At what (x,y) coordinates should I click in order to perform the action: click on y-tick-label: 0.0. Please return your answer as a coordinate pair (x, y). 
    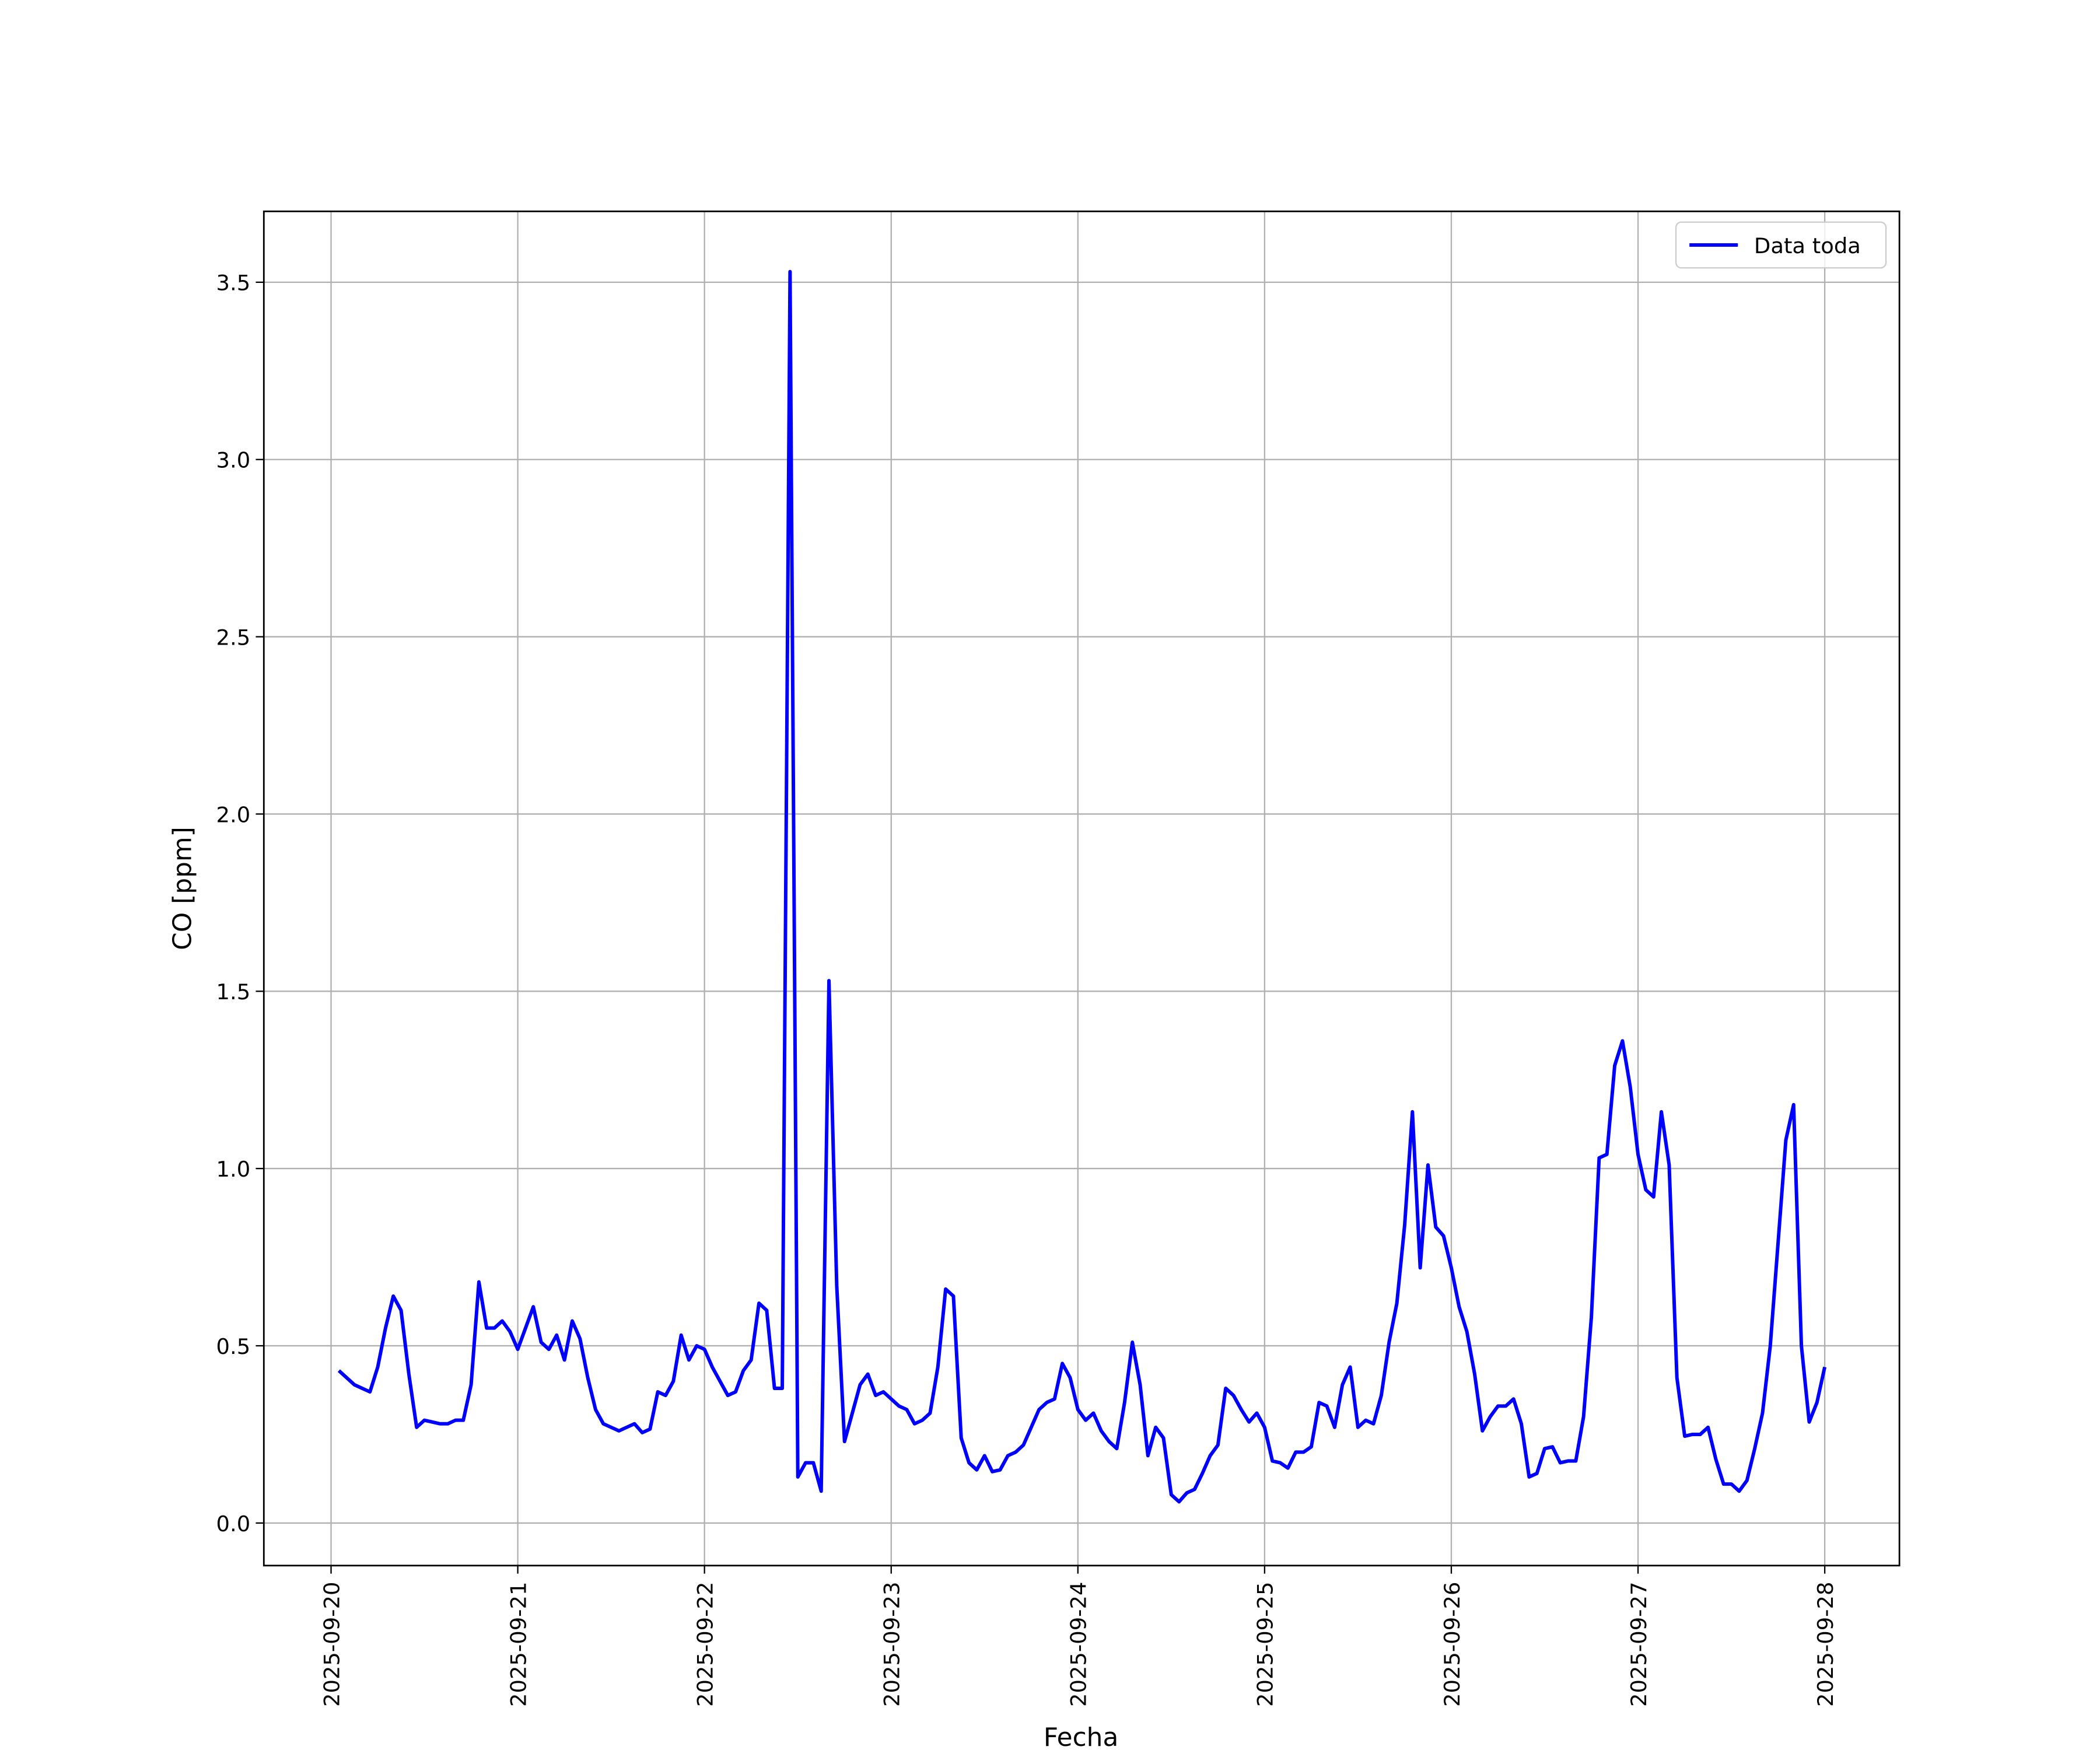
    Looking at the image, I should click on (233, 1524).